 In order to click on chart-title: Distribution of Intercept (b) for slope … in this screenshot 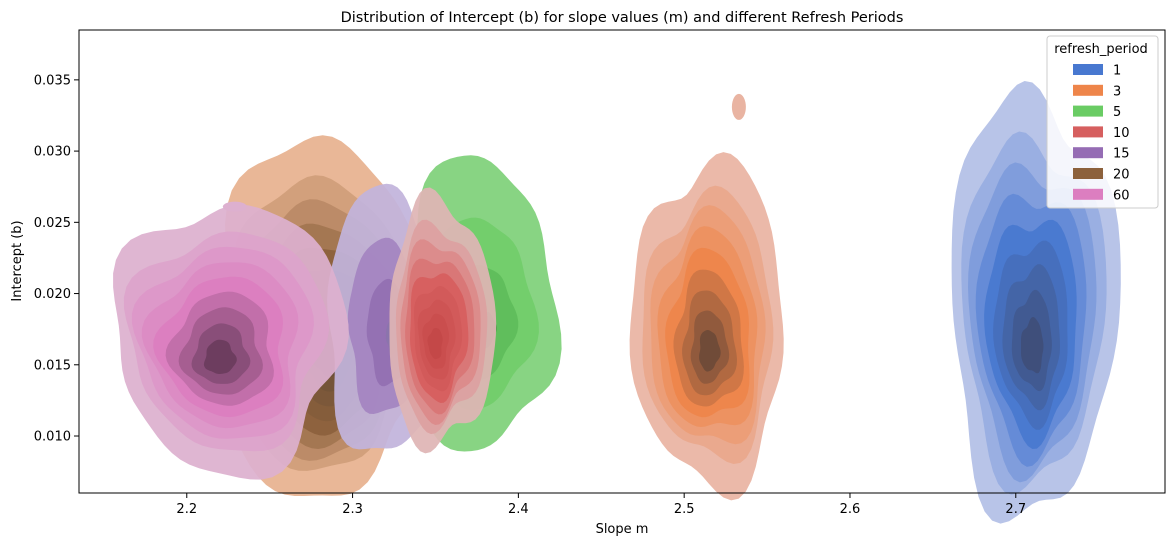, I will do `click(622, 18)`.